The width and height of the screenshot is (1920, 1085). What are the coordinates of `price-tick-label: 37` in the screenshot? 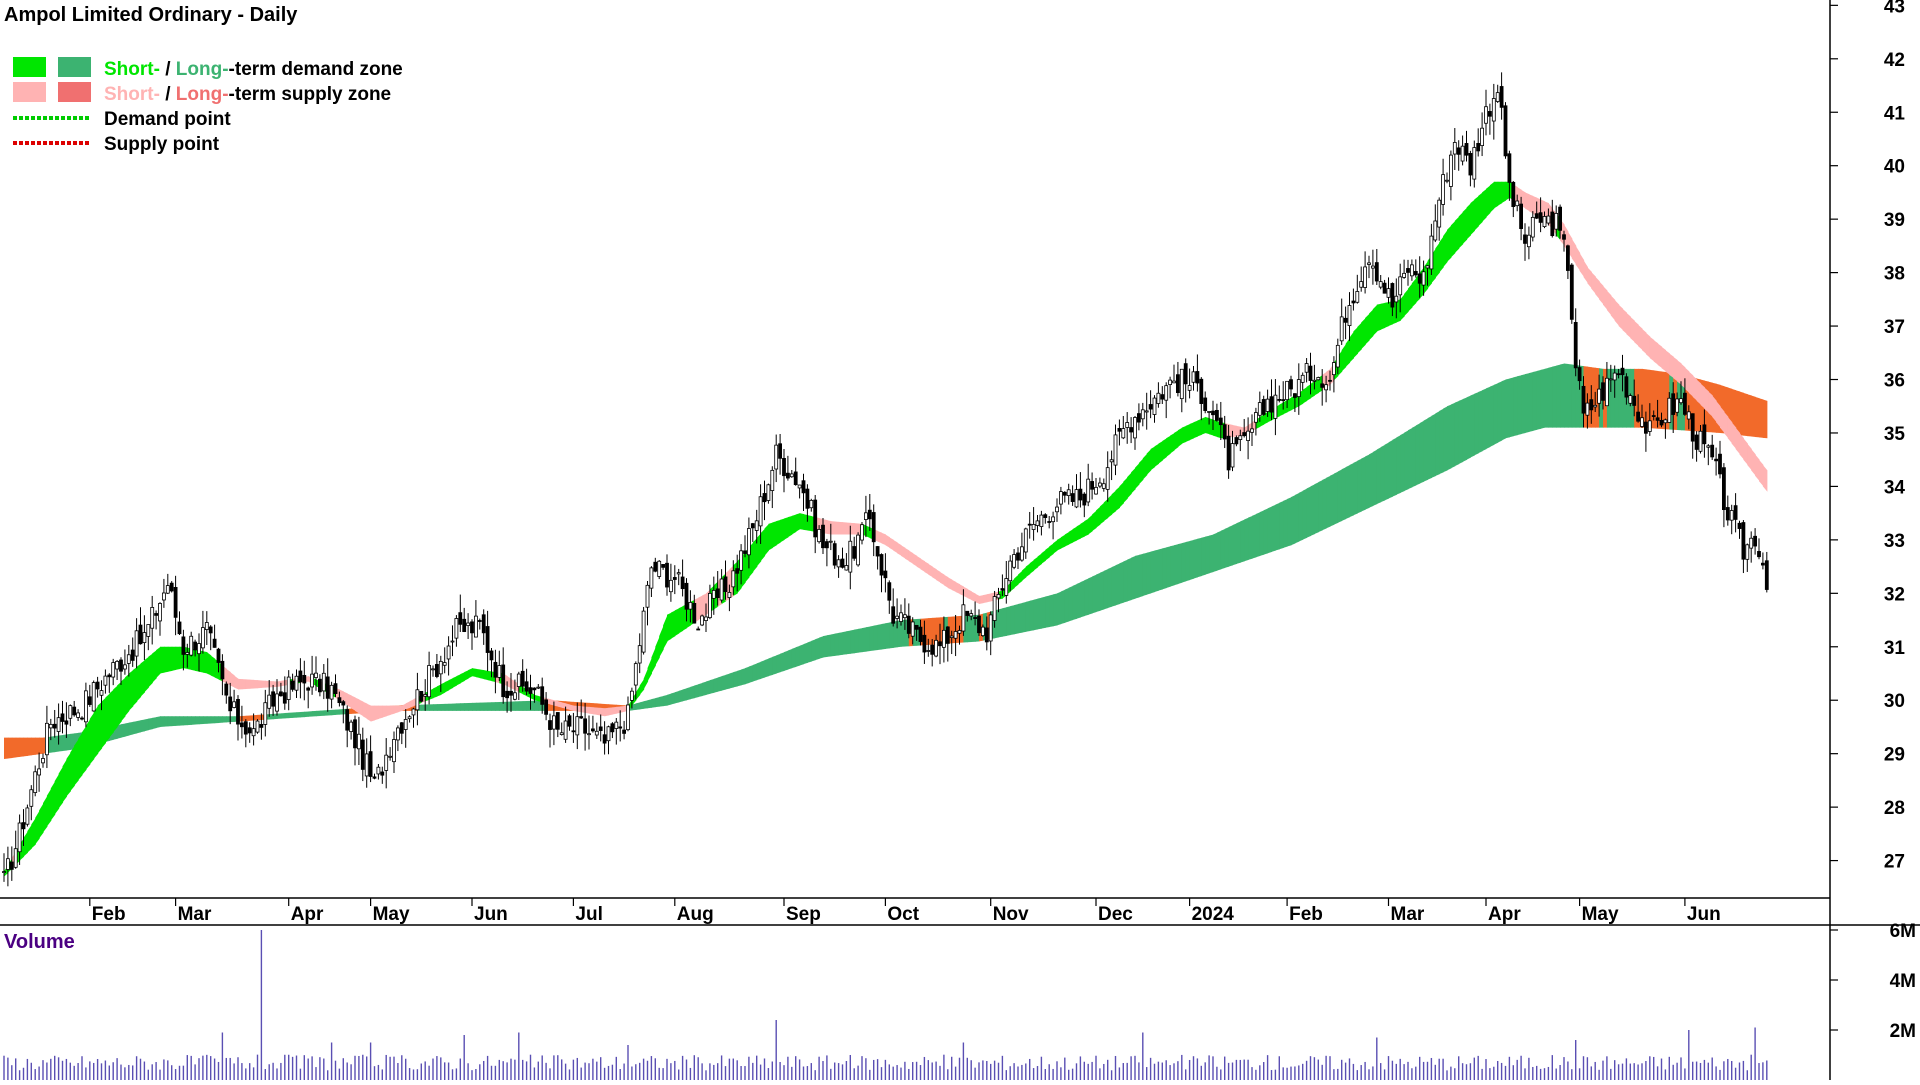 It's located at (1894, 327).